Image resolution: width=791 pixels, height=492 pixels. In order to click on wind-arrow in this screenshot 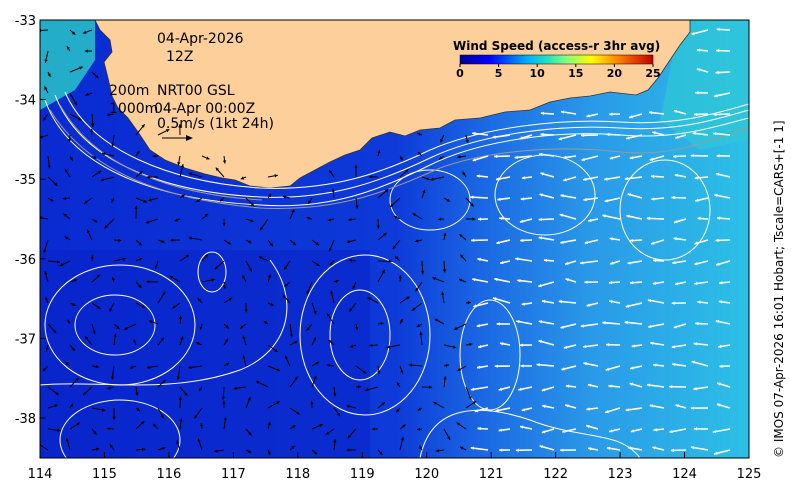, I will do `click(44, 30)`.